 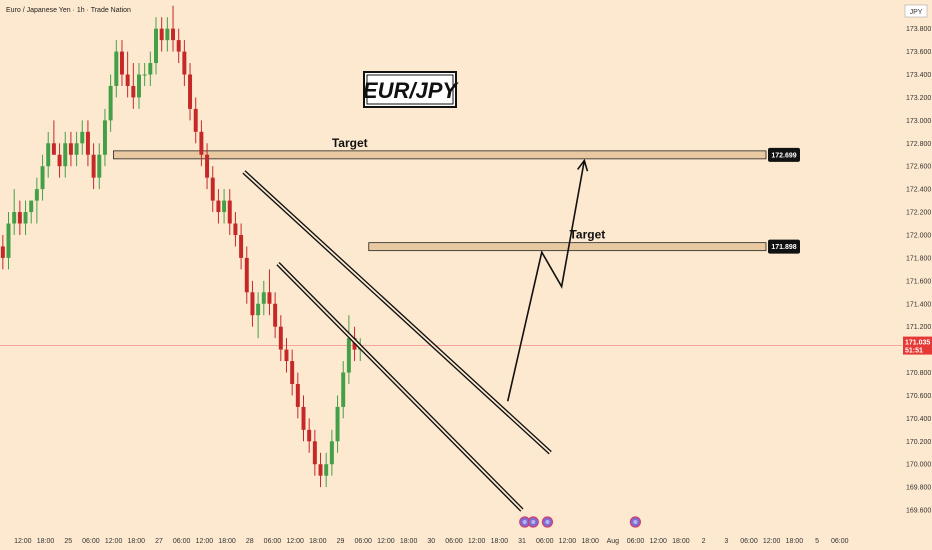 I want to click on x-tick-label: 30, so click(x=431, y=541).